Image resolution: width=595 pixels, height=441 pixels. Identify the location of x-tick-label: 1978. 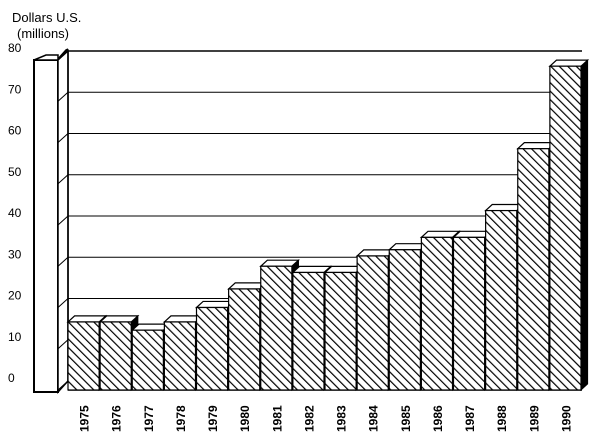
(181, 418).